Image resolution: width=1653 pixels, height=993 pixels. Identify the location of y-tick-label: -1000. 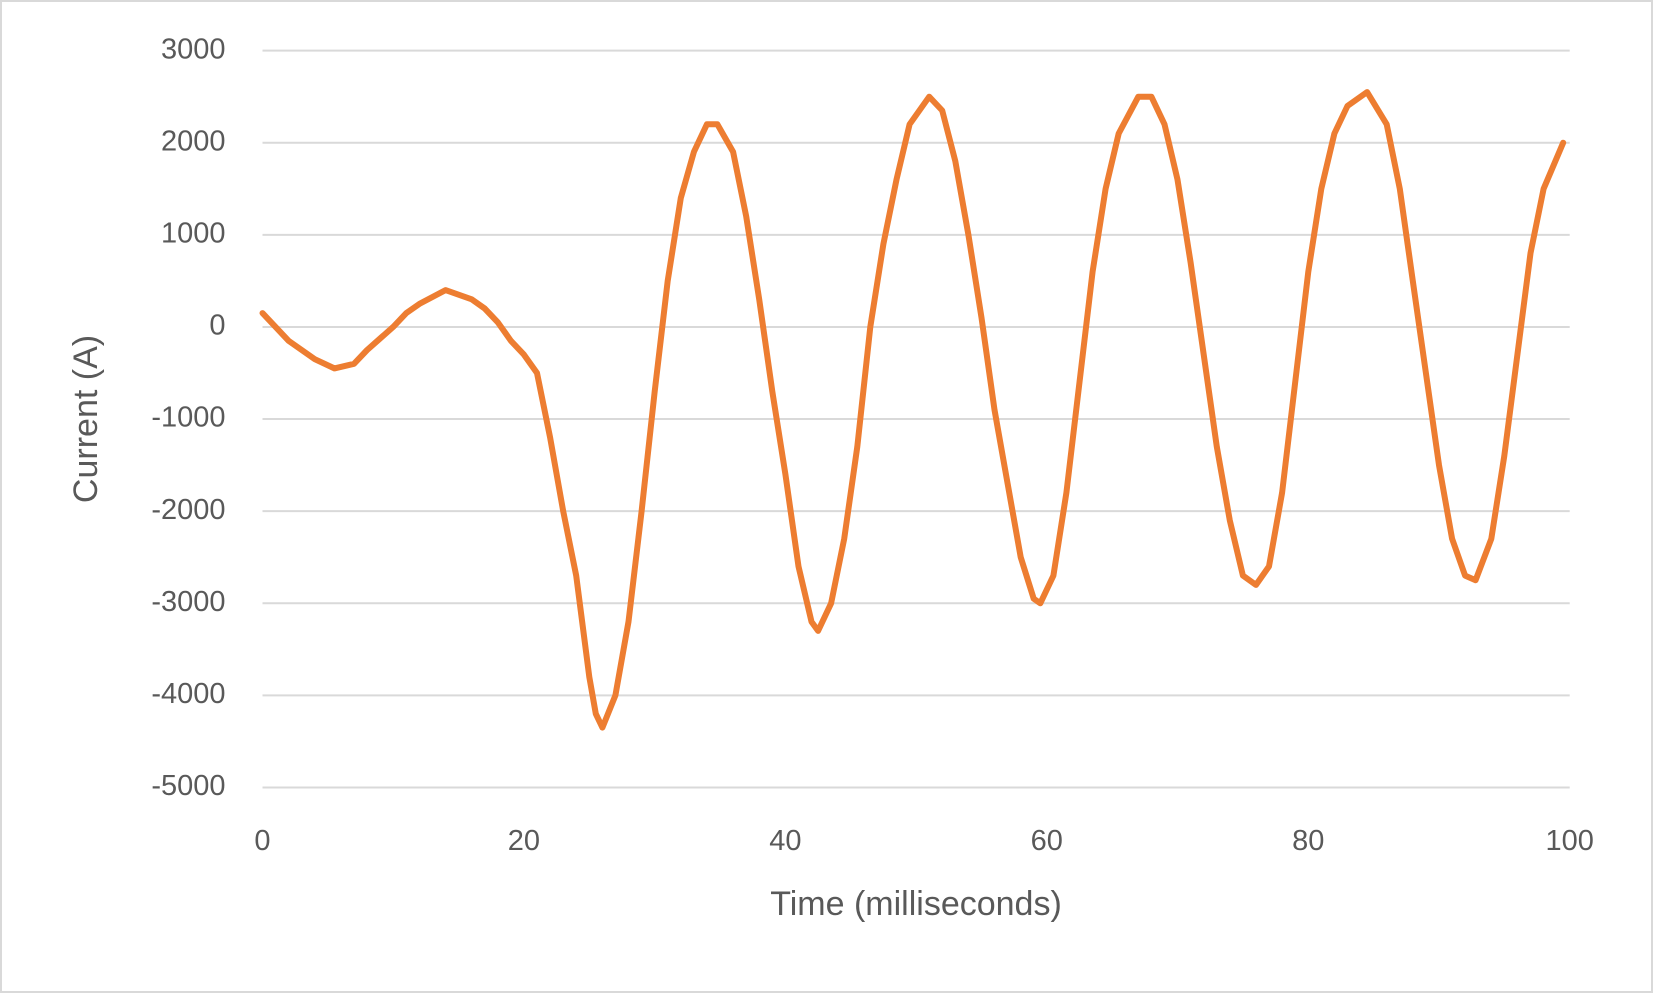
(188, 418).